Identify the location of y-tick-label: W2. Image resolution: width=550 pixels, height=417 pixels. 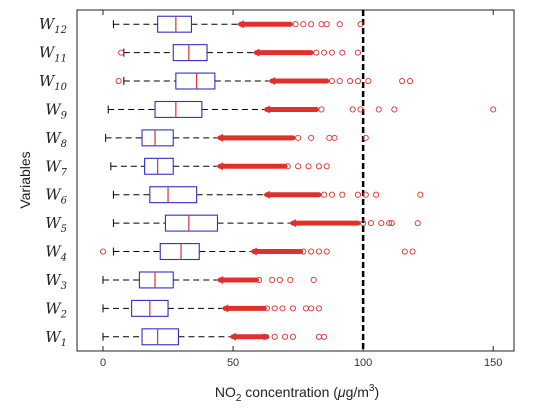
(56, 309).